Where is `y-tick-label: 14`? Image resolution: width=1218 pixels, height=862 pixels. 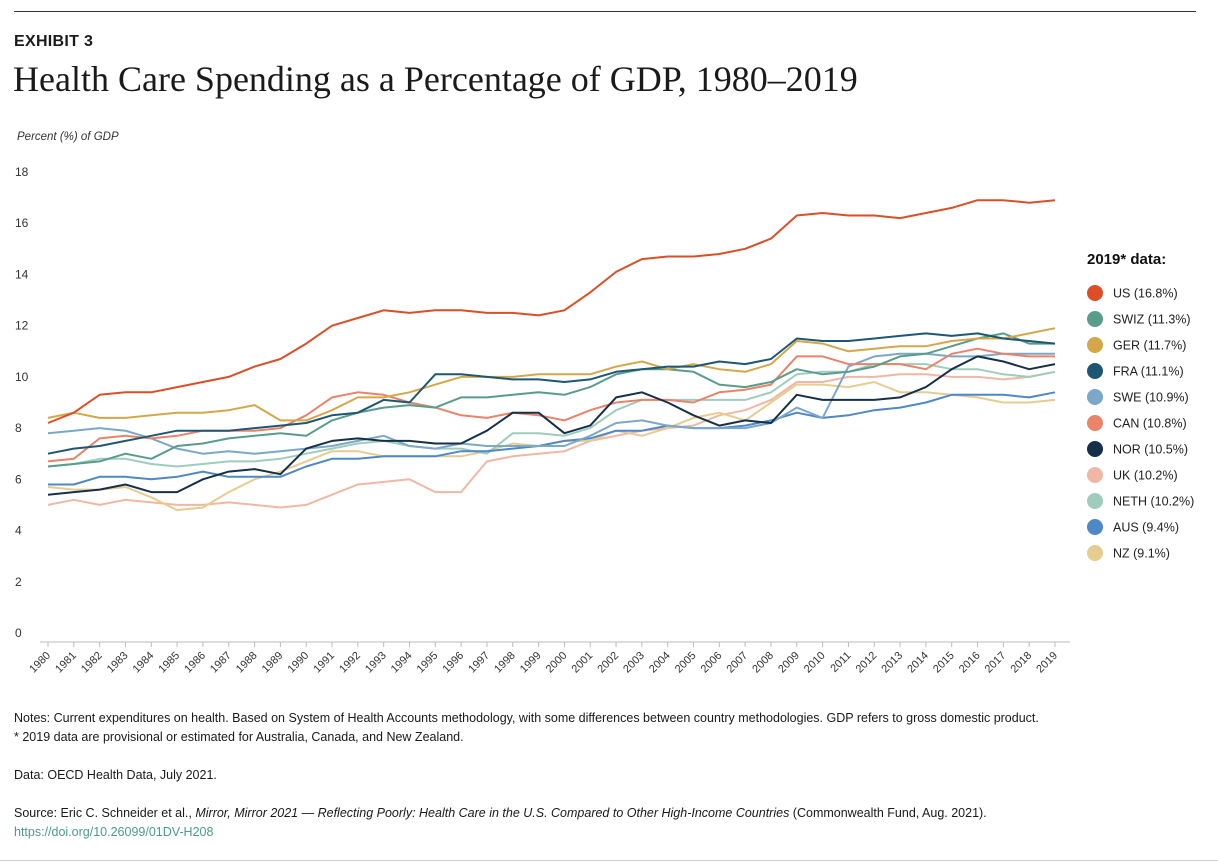
y-tick-label: 14 is located at coordinates (22, 274).